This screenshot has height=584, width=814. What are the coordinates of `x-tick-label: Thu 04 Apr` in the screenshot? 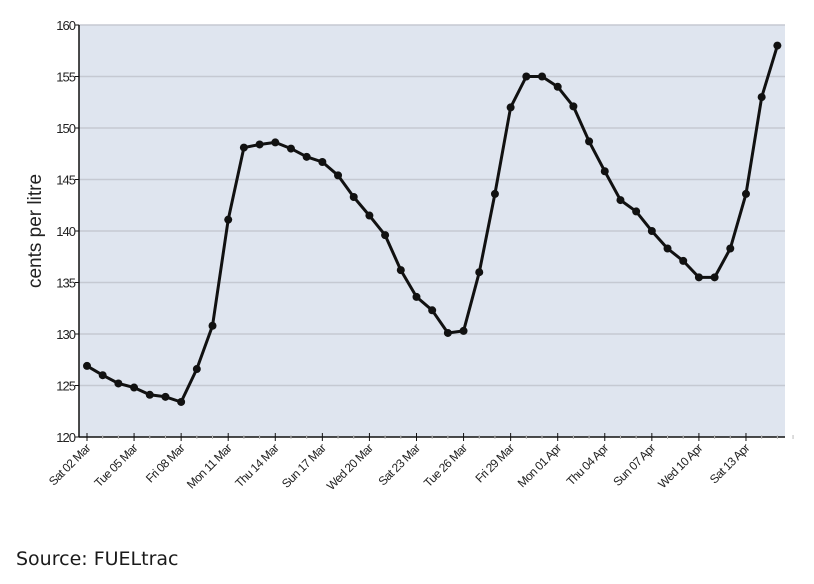 It's located at (588, 465).